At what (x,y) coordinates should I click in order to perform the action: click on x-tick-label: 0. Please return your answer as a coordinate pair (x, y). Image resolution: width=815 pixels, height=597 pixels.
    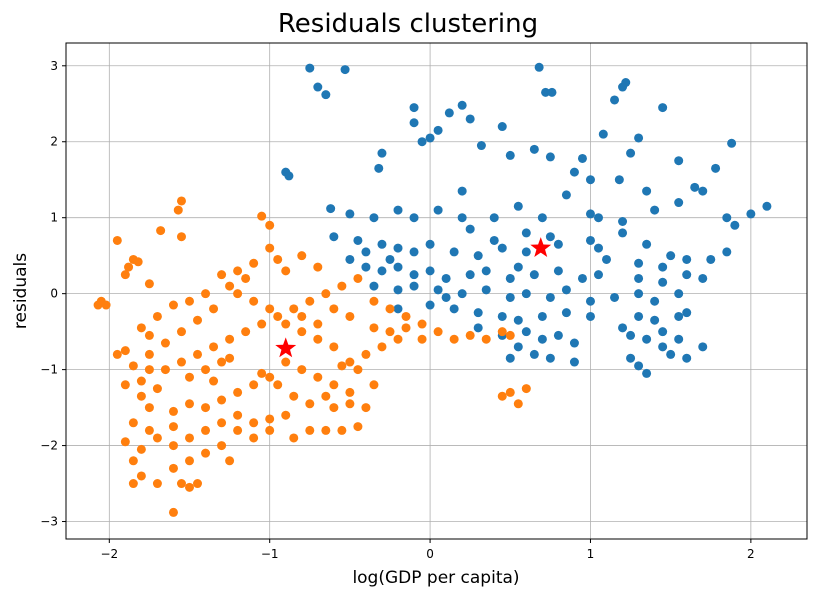
    Looking at the image, I should click on (430, 554).